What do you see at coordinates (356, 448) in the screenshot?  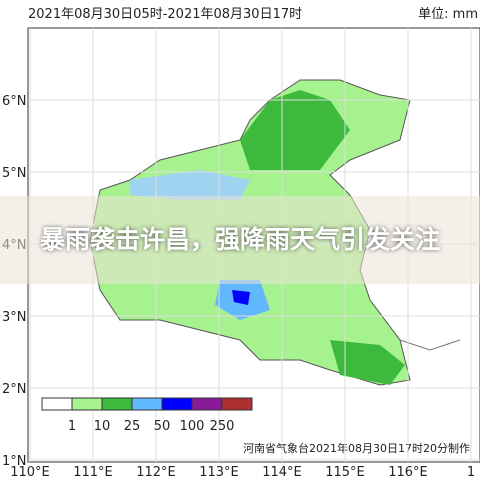 I see `credit: 河南省气象台2021年08月30日17时20分制作` at bounding box center [356, 448].